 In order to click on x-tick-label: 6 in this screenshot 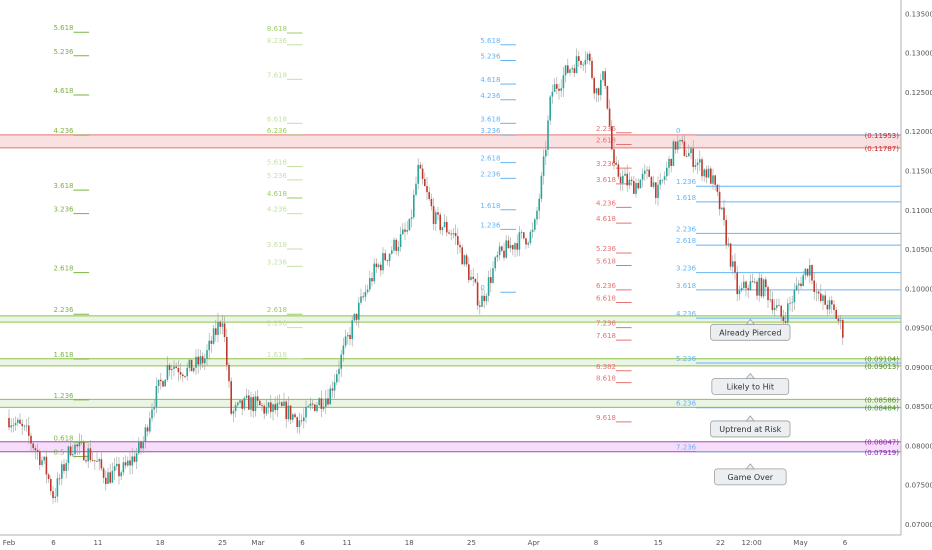, I will do `click(53, 543)`.